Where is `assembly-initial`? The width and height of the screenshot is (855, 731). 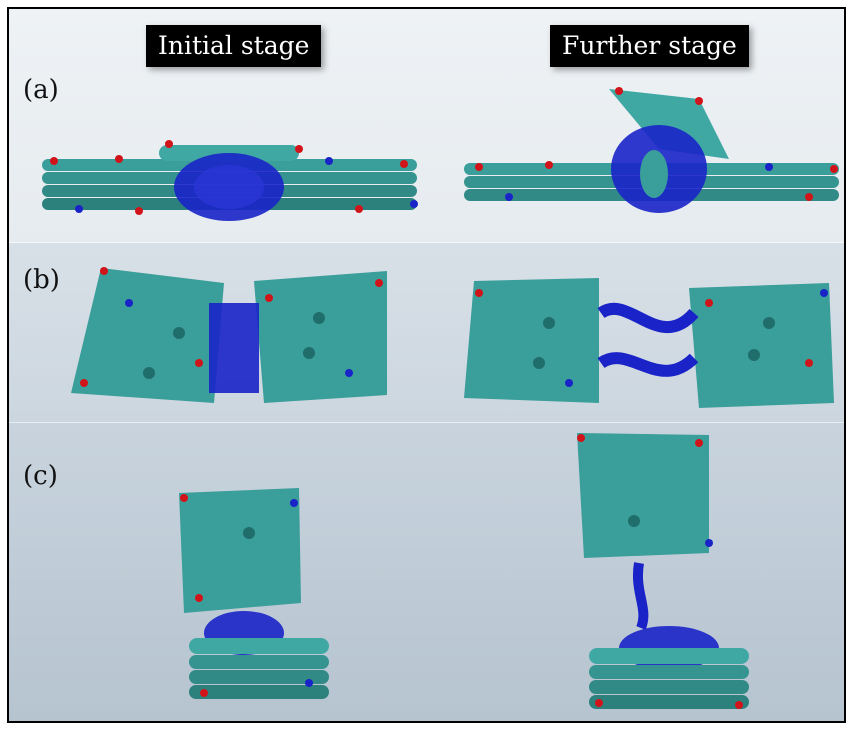 assembly-initial is located at coordinates (254, 593).